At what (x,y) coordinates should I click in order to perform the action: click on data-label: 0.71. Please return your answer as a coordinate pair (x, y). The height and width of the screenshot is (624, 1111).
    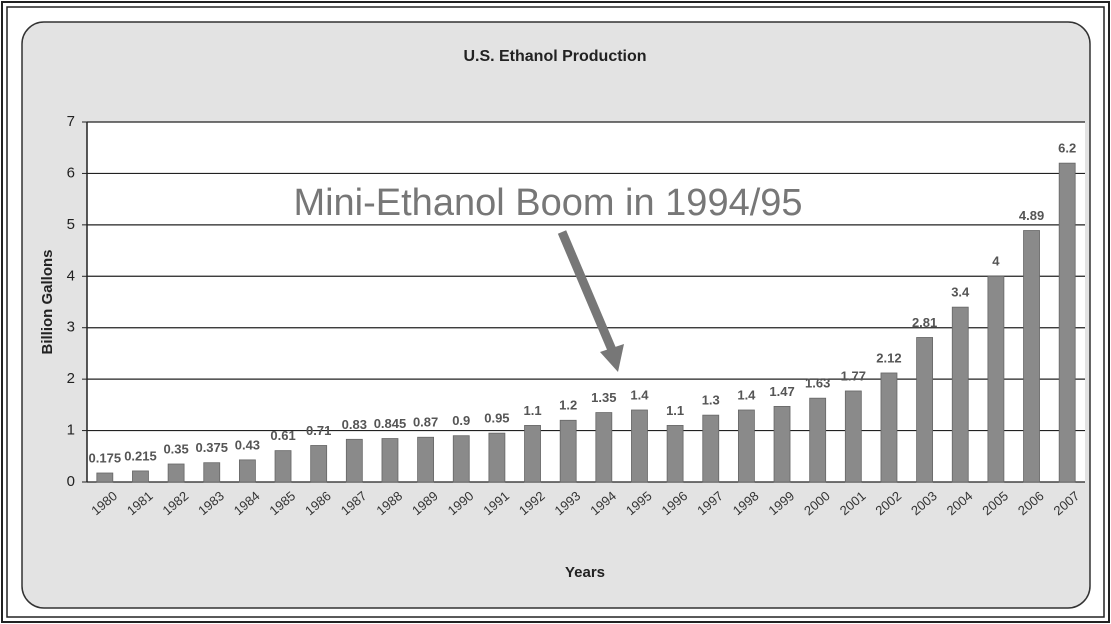
    Looking at the image, I should click on (318, 430).